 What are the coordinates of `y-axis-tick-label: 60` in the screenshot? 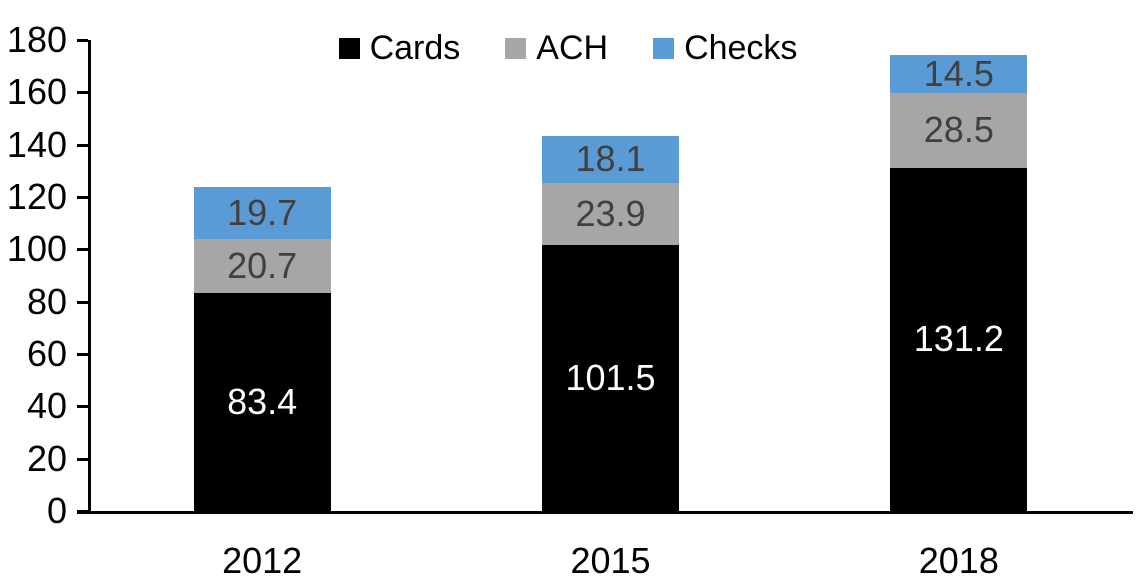 It's located at (46, 353).